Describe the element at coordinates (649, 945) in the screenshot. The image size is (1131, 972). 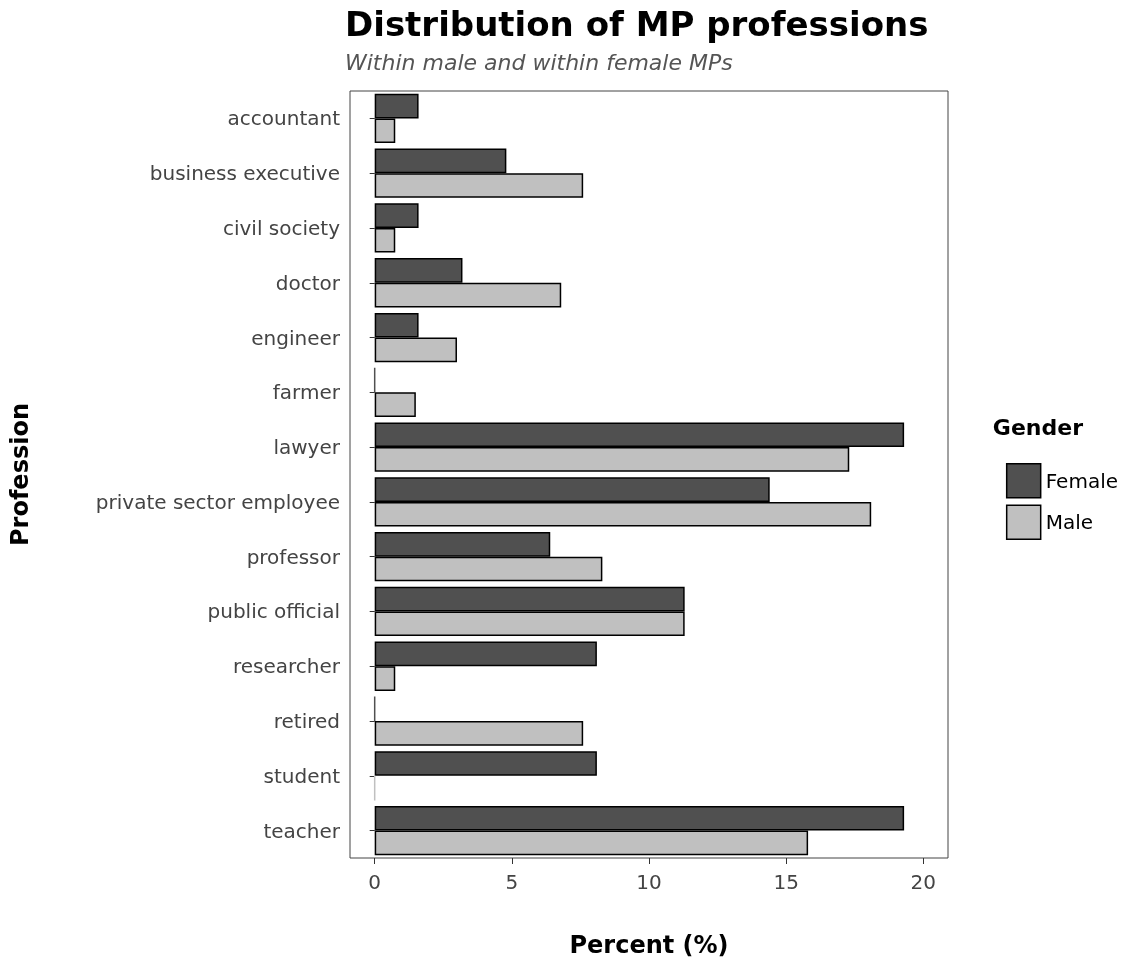
I see `x-axis-title: Percent (%)` at that location.